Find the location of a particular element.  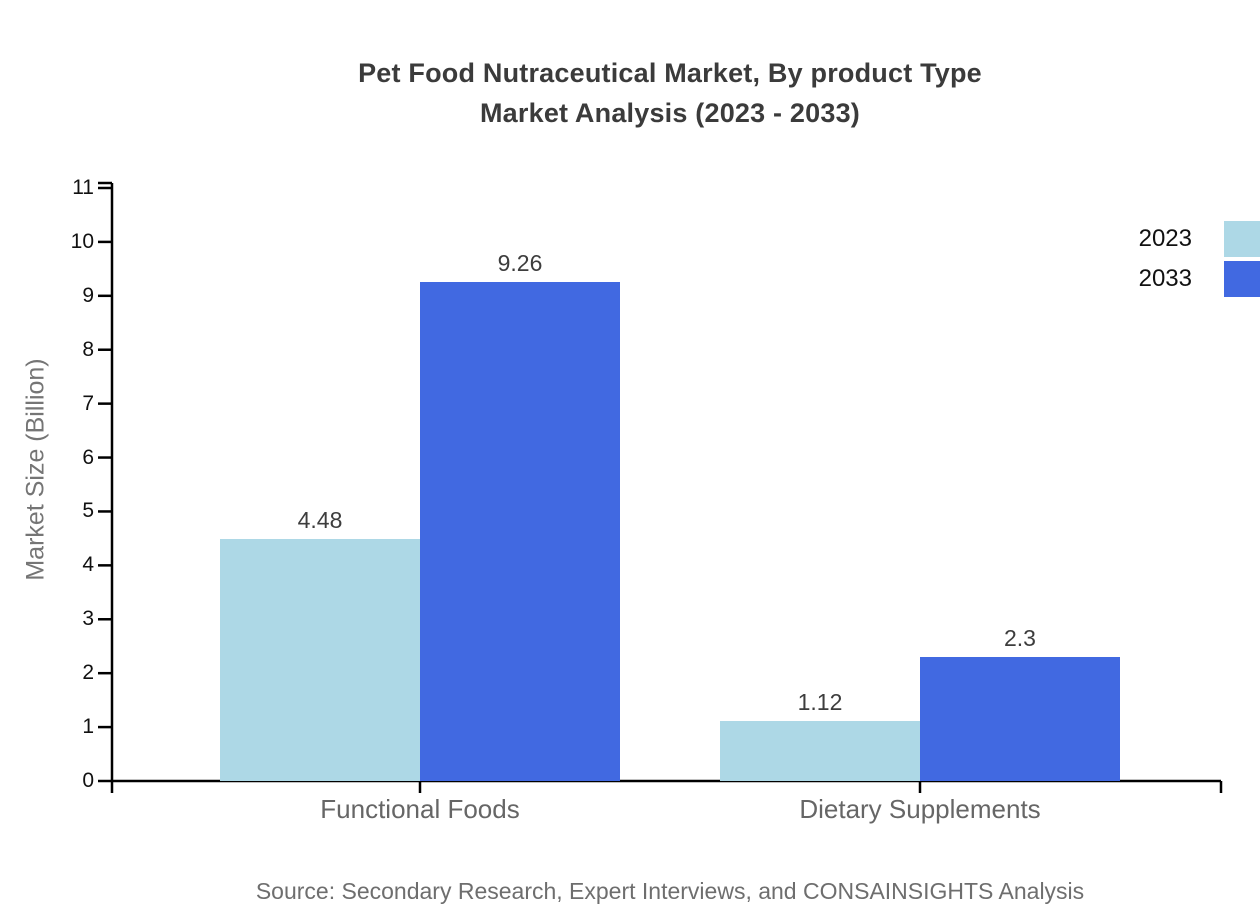

y-tick-label-11: 11 is located at coordinates (83, 187).